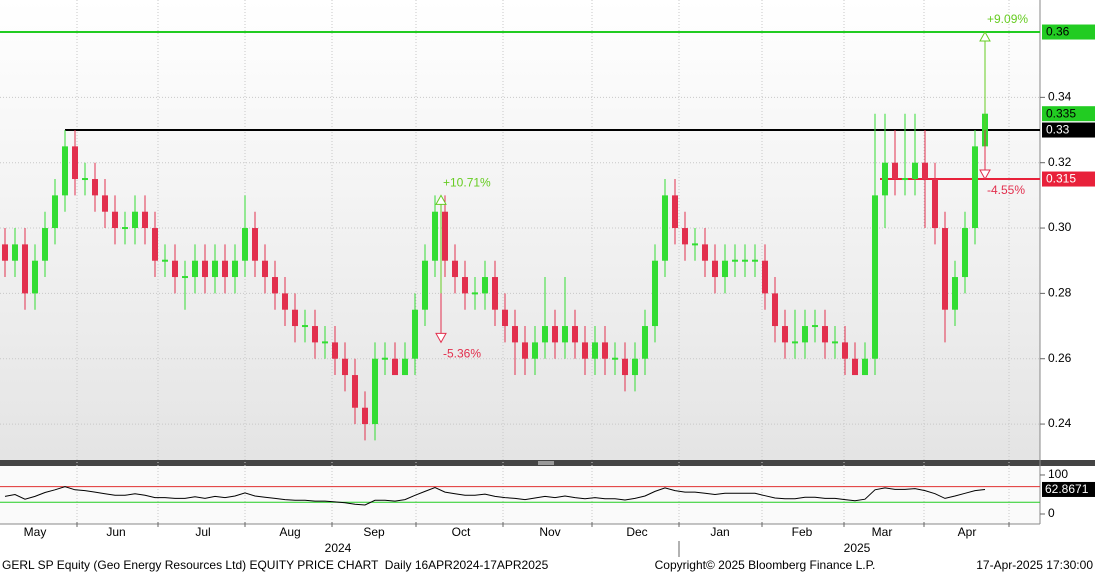  Describe the element at coordinates (1061, 113) in the screenshot. I see `last-price-label: 0.335` at that location.